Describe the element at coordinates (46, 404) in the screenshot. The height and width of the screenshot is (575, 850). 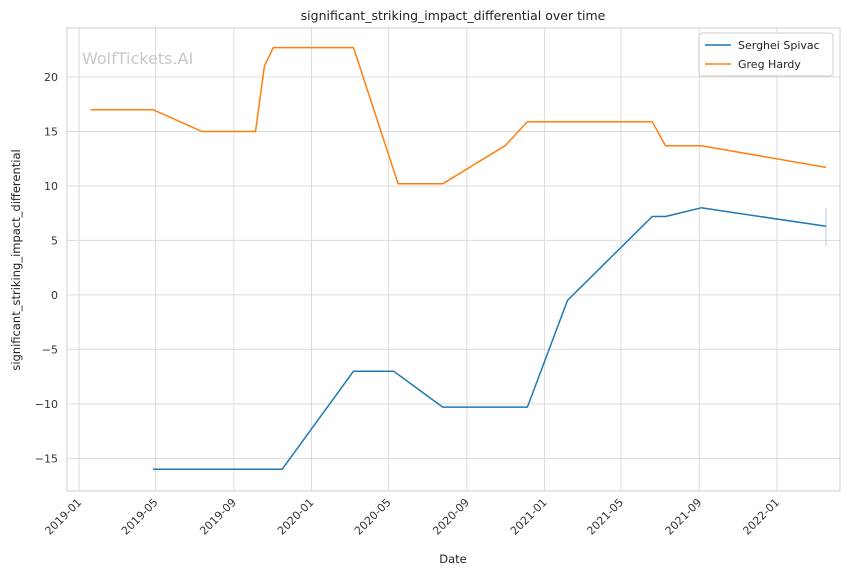
I see `y-tick-label: −10` at that location.